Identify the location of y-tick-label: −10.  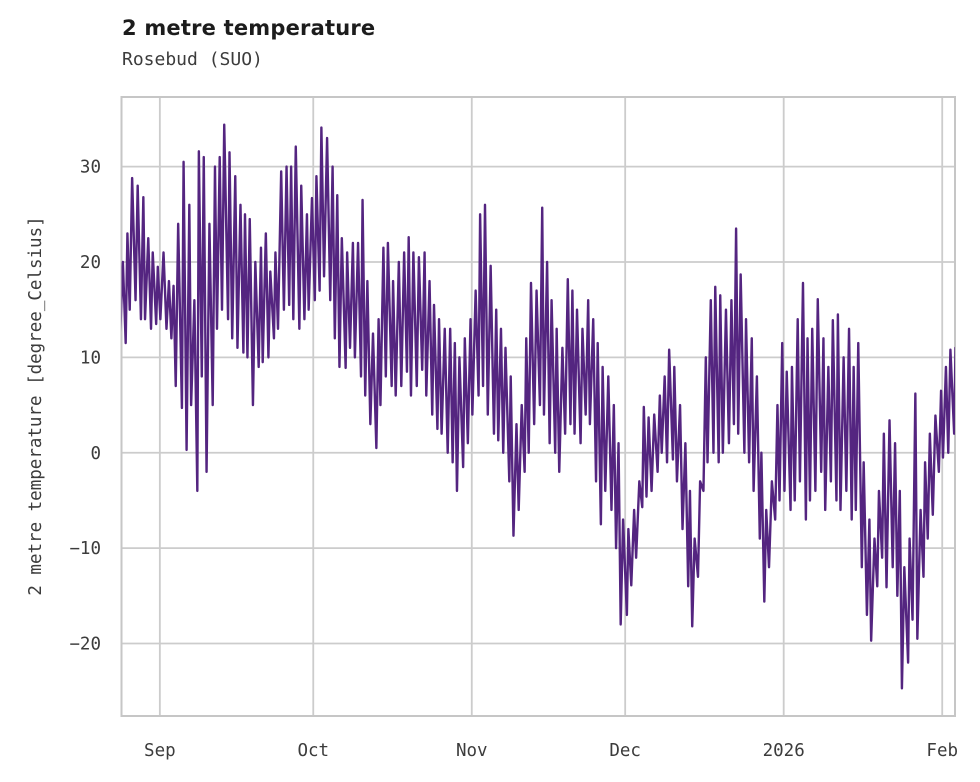
(85, 549).